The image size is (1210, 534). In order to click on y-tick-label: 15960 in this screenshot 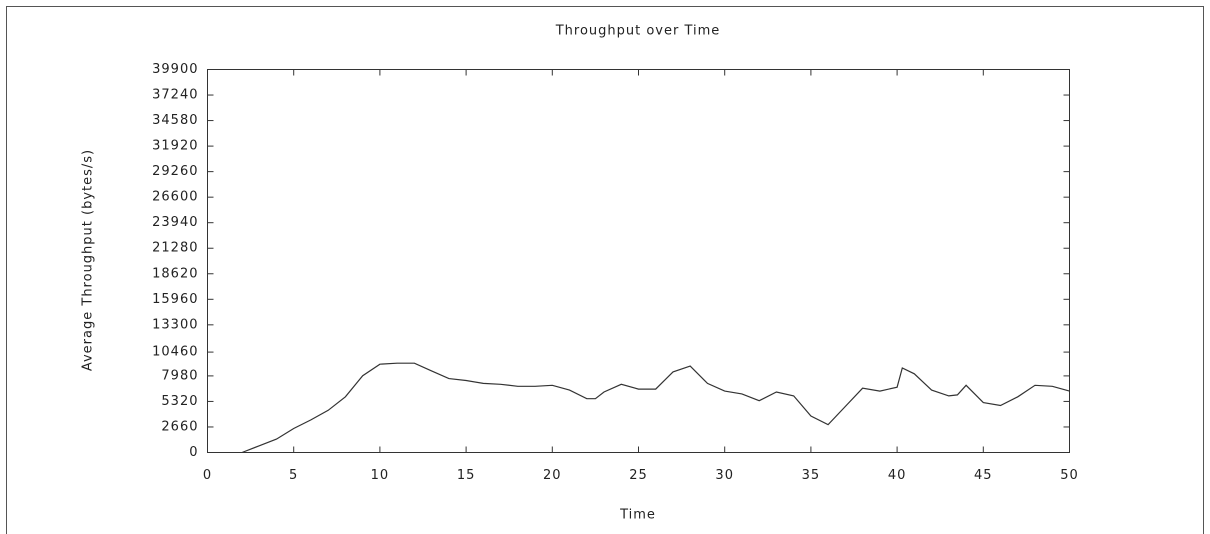, I will do `click(175, 299)`.